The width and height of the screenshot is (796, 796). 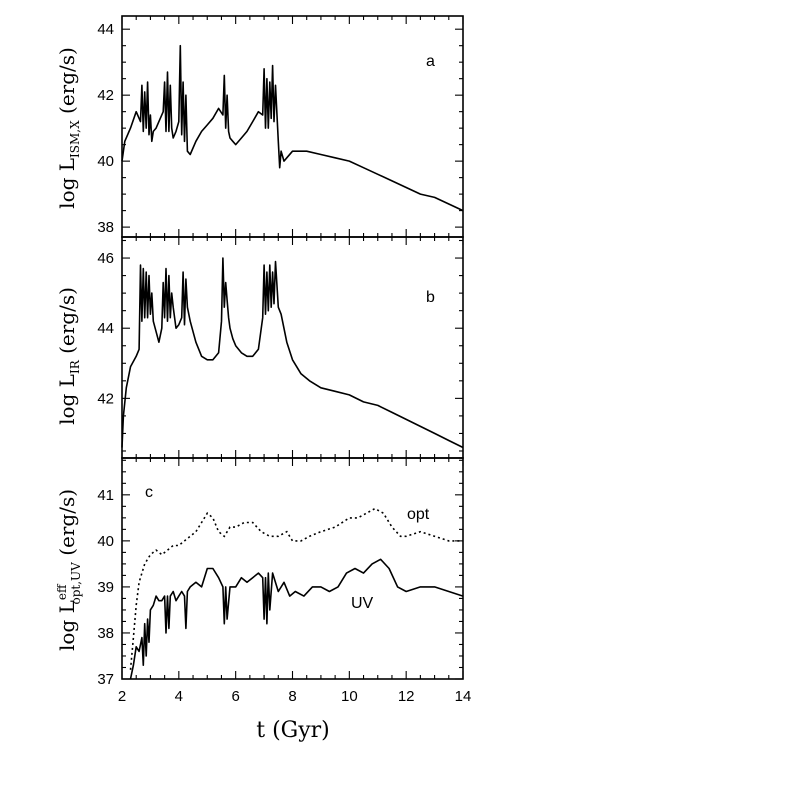 I want to click on x-tick-labels: 2 4 6 8 10 12 14, so click(x=295, y=696).